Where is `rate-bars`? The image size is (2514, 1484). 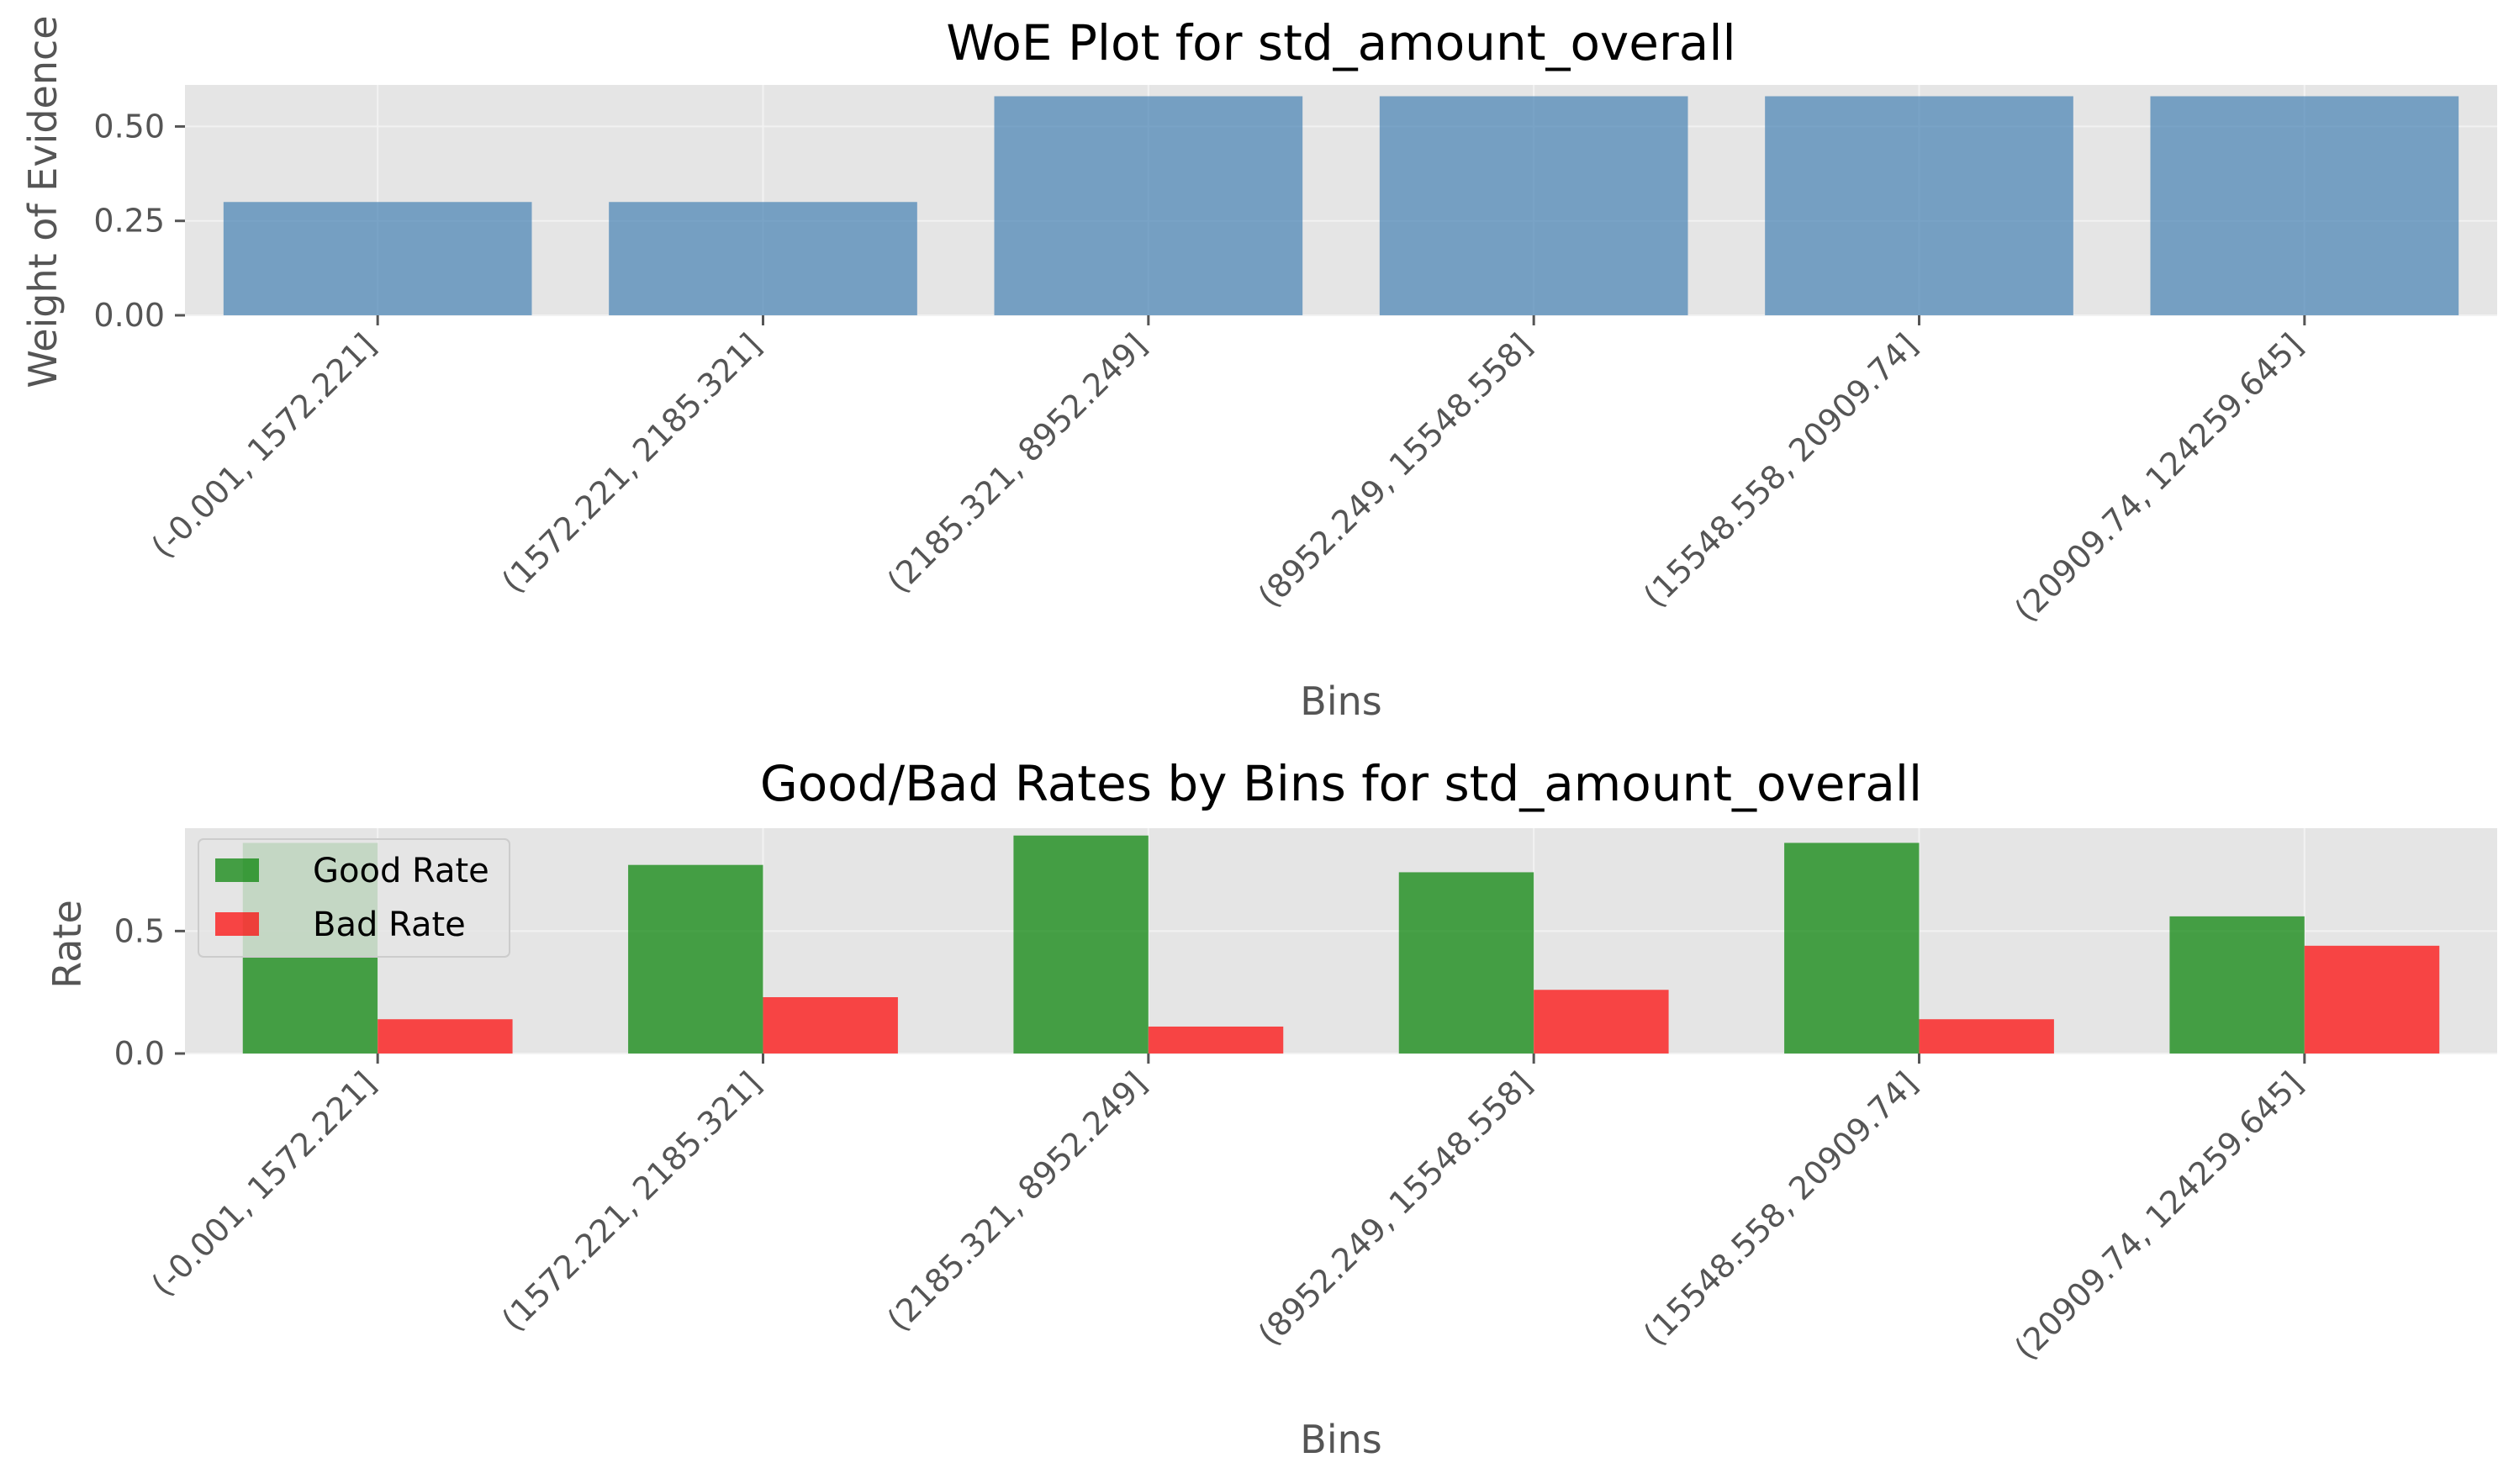
rate-bars is located at coordinates (1341, 945).